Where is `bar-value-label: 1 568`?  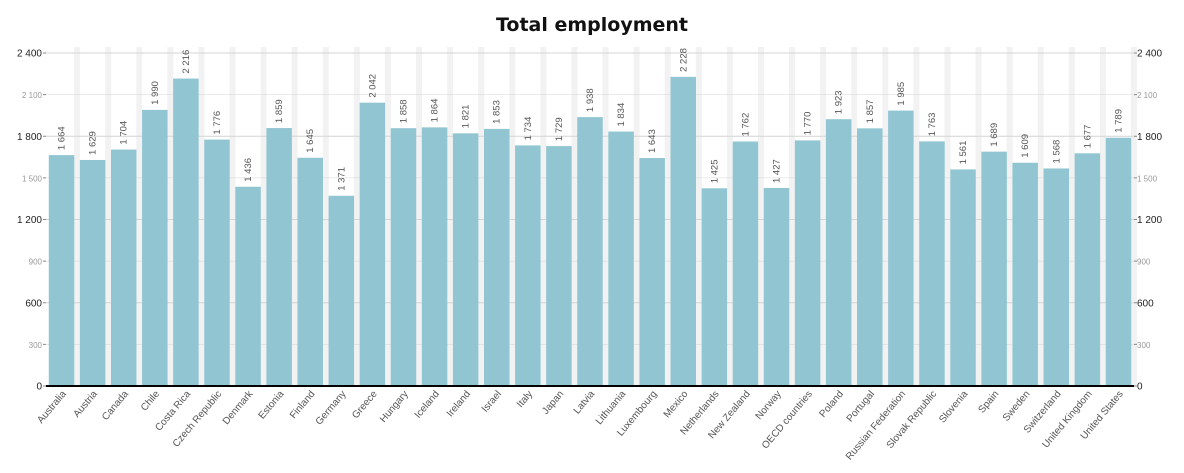 bar-value-label: 1 568 is located at coordinates (1056, 152).